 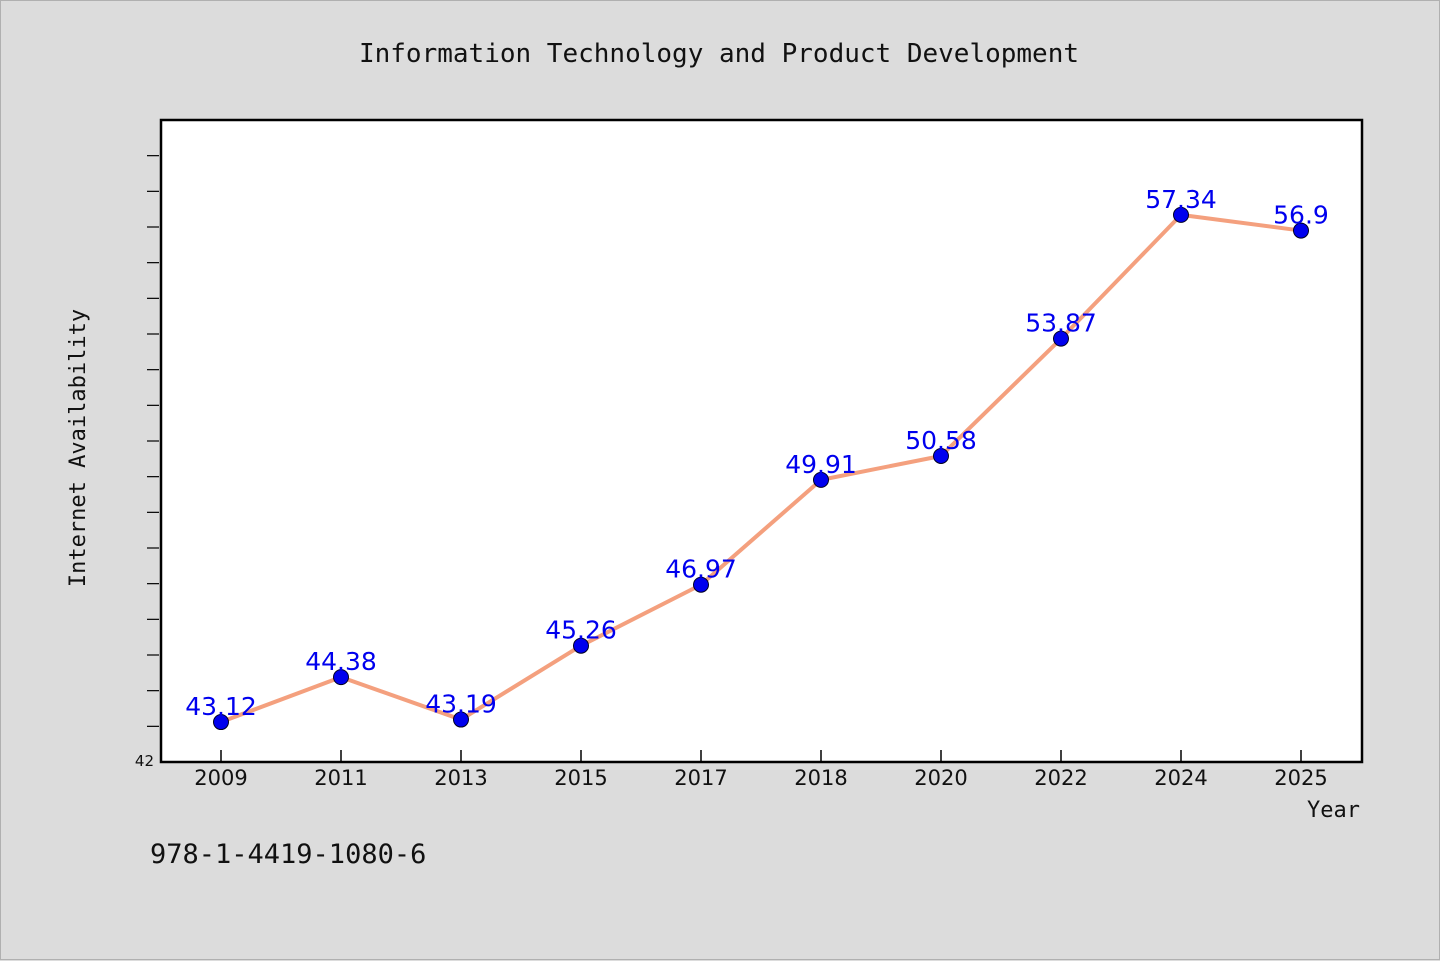 What do you see at coordinates (341, 661) in the screenshot?
I see `data-label: 44.38` at bounding box center [341, 661].